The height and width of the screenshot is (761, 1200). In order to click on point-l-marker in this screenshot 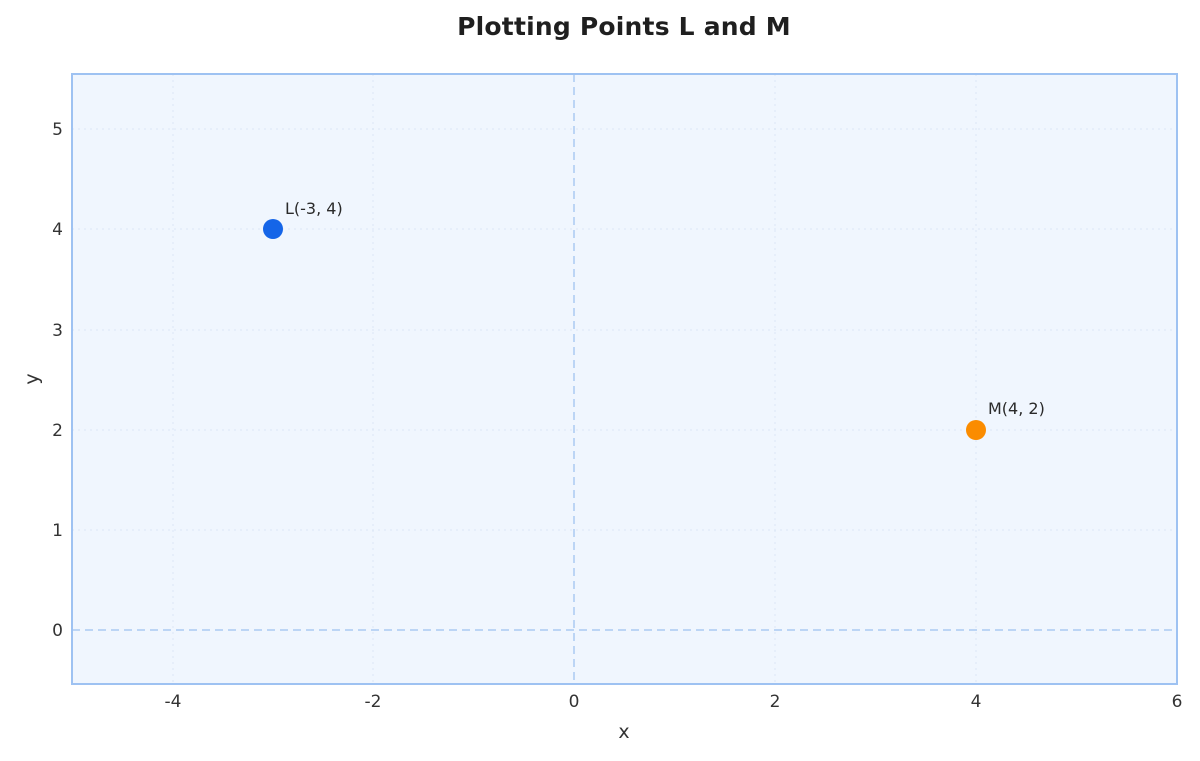, I will do `click(273, 229)`.